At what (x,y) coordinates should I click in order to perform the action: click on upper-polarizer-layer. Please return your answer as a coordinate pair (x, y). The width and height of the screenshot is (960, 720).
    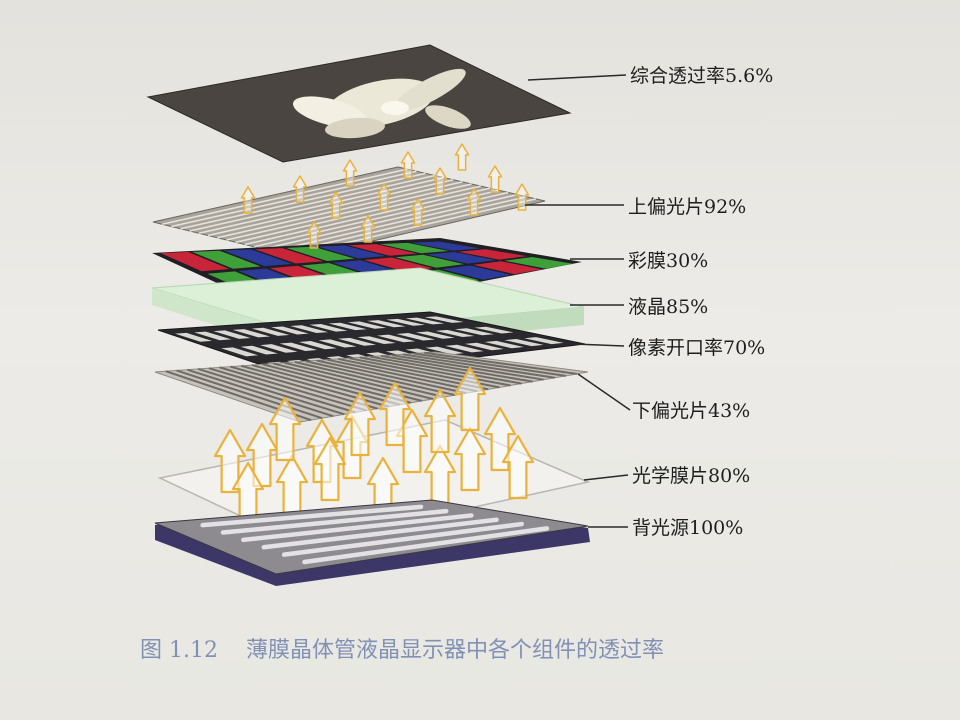
    Looking at the image, I should click on (349, 212).